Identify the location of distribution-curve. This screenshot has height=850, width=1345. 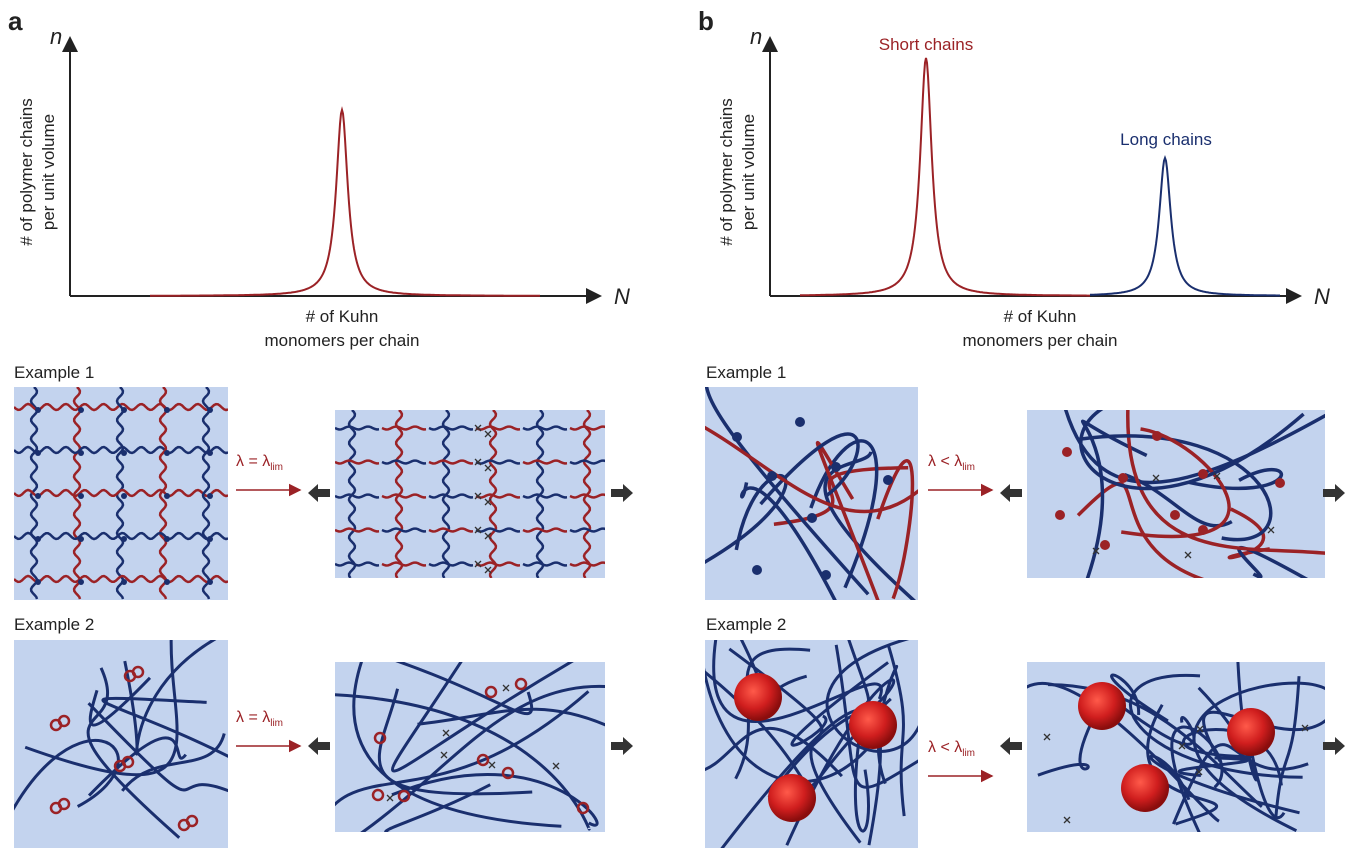
(1185, 226).